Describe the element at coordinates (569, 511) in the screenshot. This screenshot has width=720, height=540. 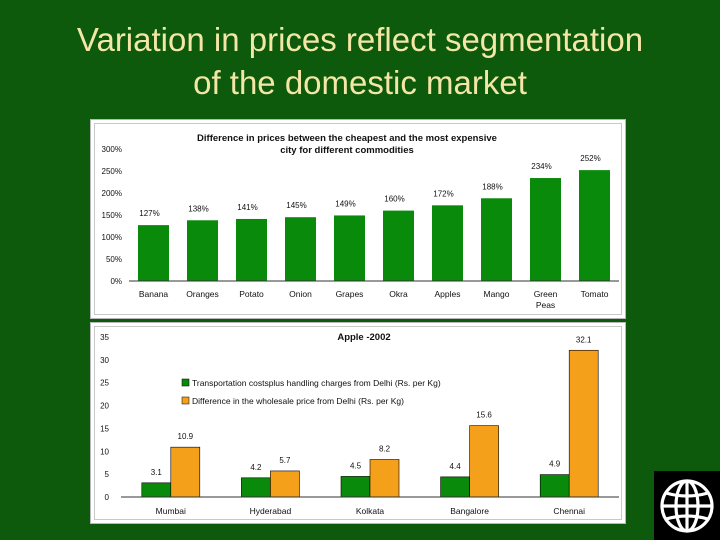
I see `chart2-category-label: Chennai` at that location.